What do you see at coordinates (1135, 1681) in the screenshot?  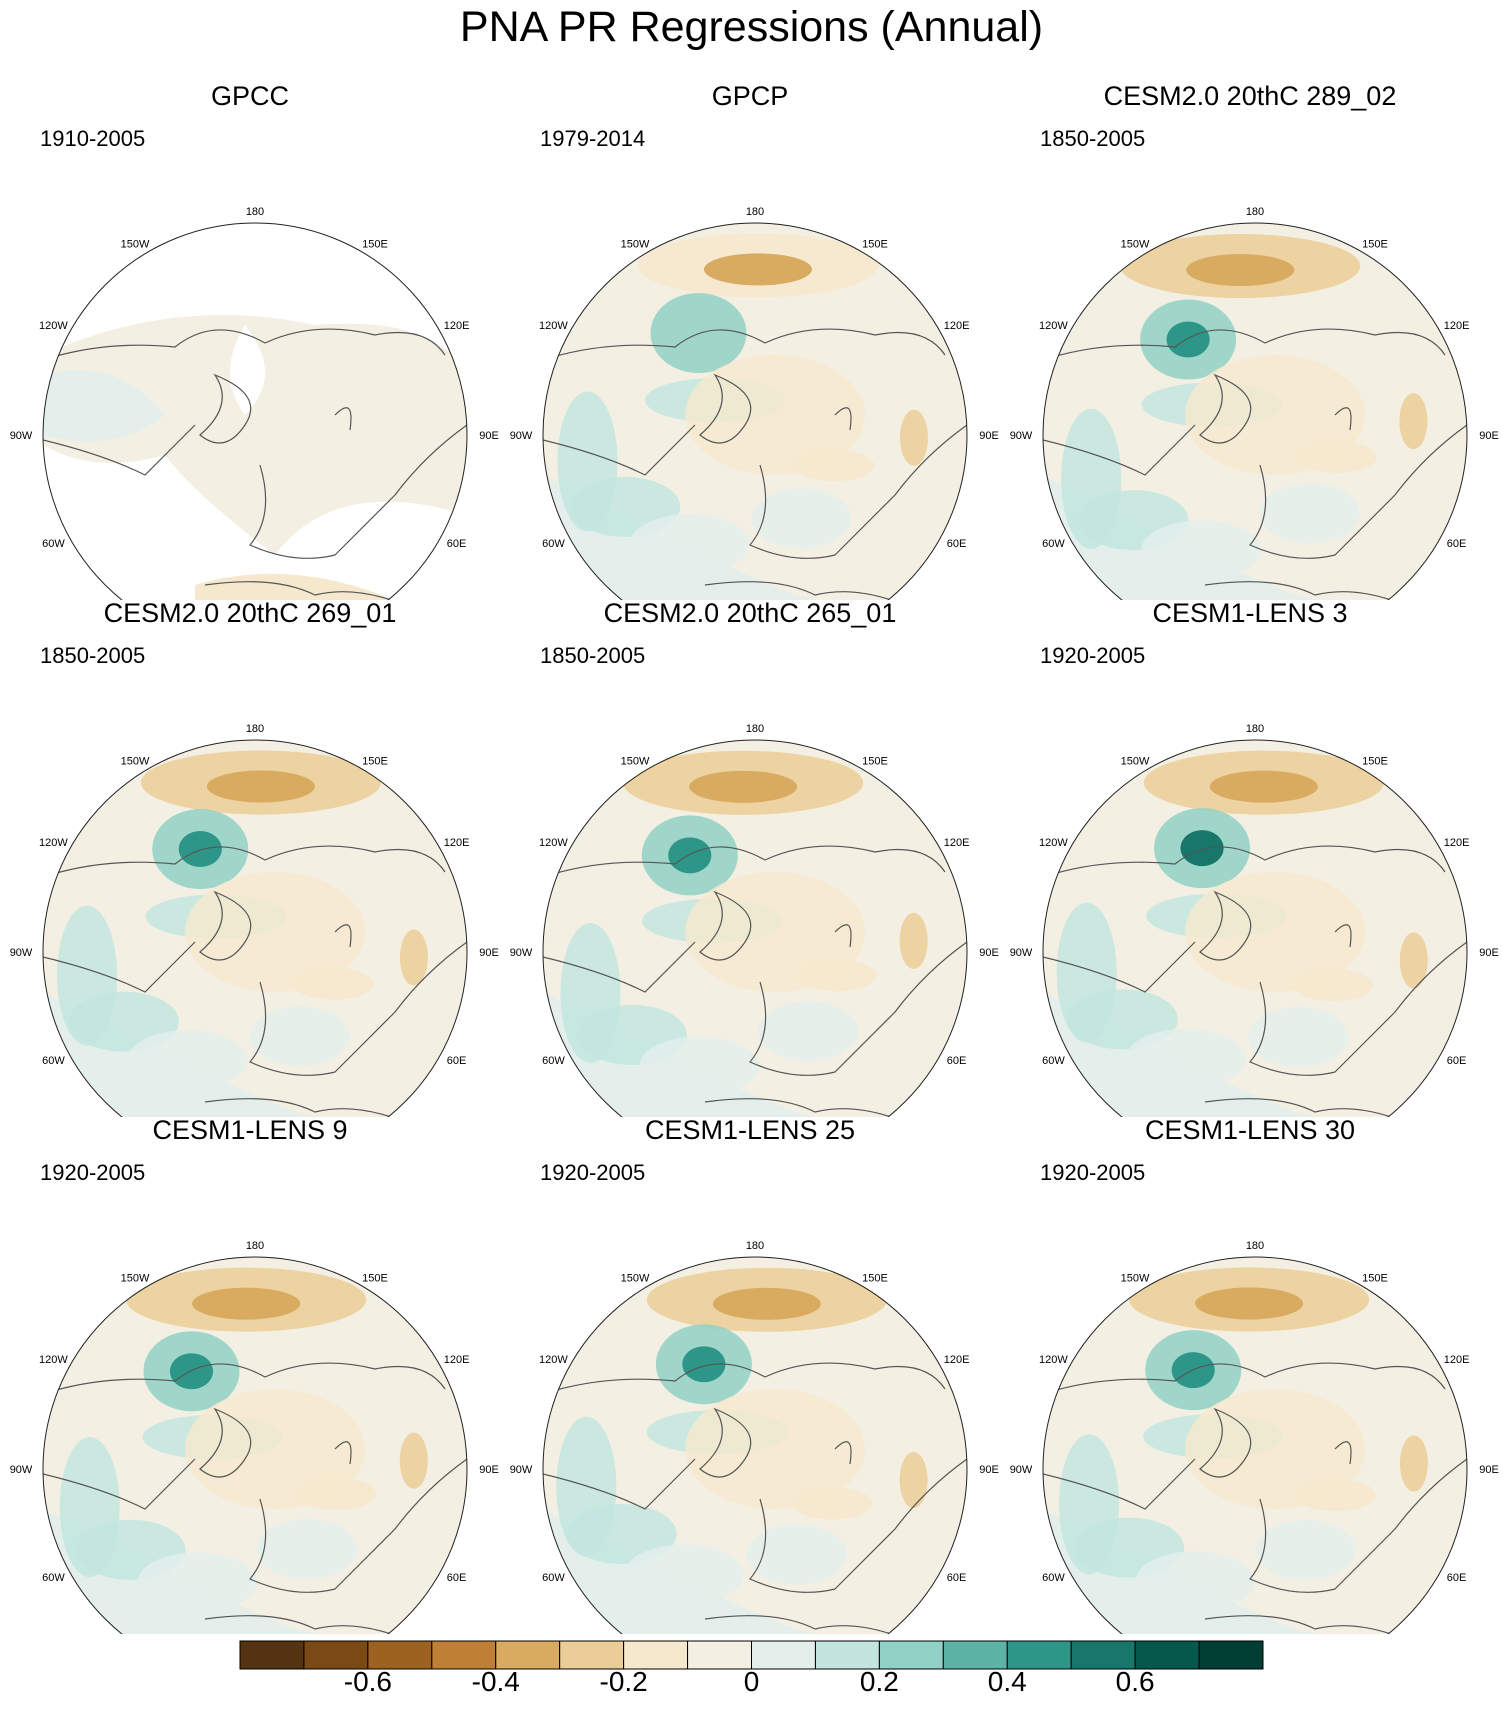 I see `colorbar-tick-label: 0.6` at bounding box center [1135, 1681].